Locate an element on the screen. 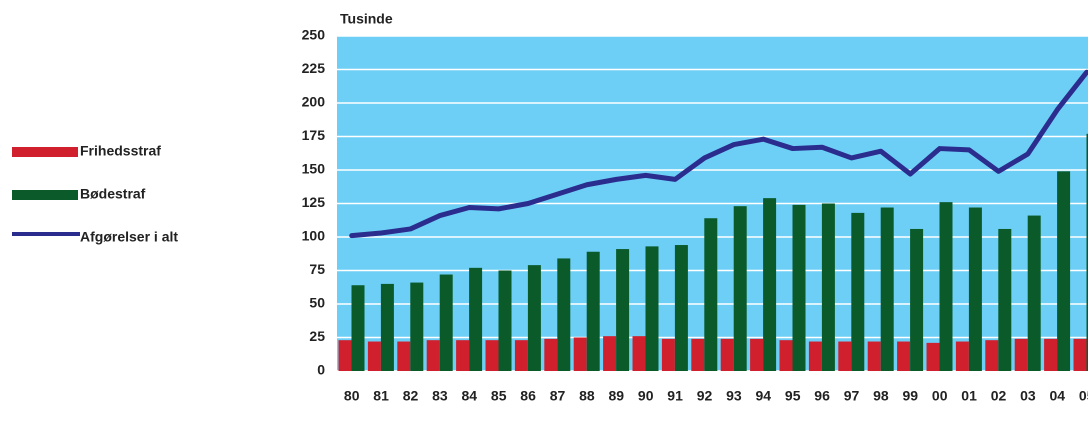  y-tick-label: 225 is located at coordinates (314, 68).